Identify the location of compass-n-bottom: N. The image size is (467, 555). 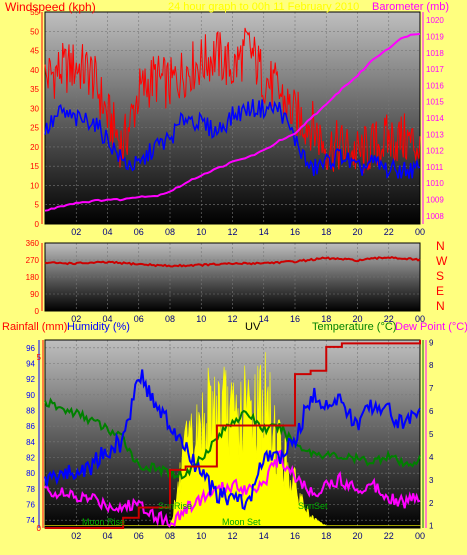
(440, 306).